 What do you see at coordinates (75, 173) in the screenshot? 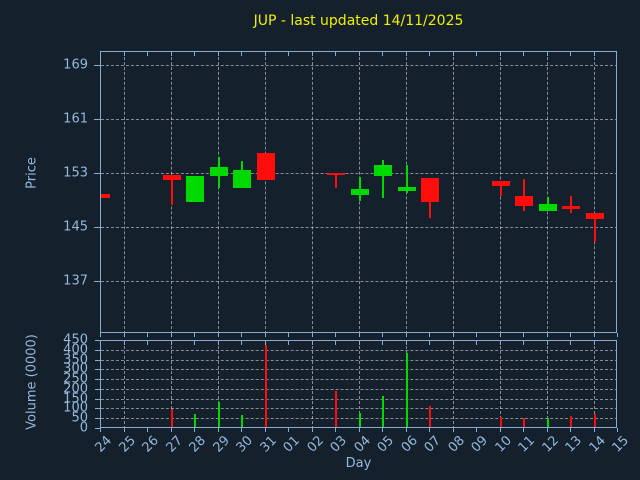
I see `price-tick-label: 153` at bounding box center [75, 173].